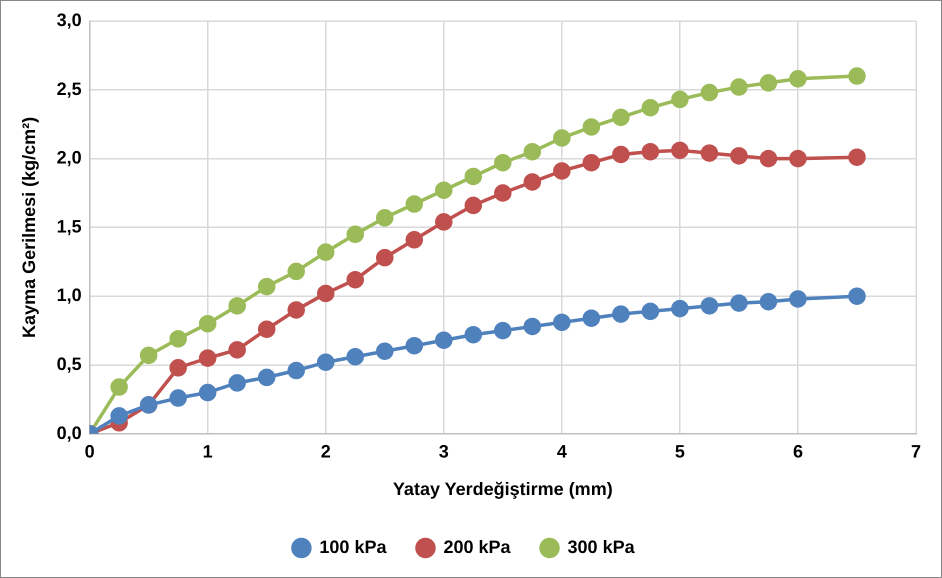 This screenshot has width=942, height=578. Describe the element at coordinates (207, 452) in the screenshot. I see `x-tick-label: 1` at that location.